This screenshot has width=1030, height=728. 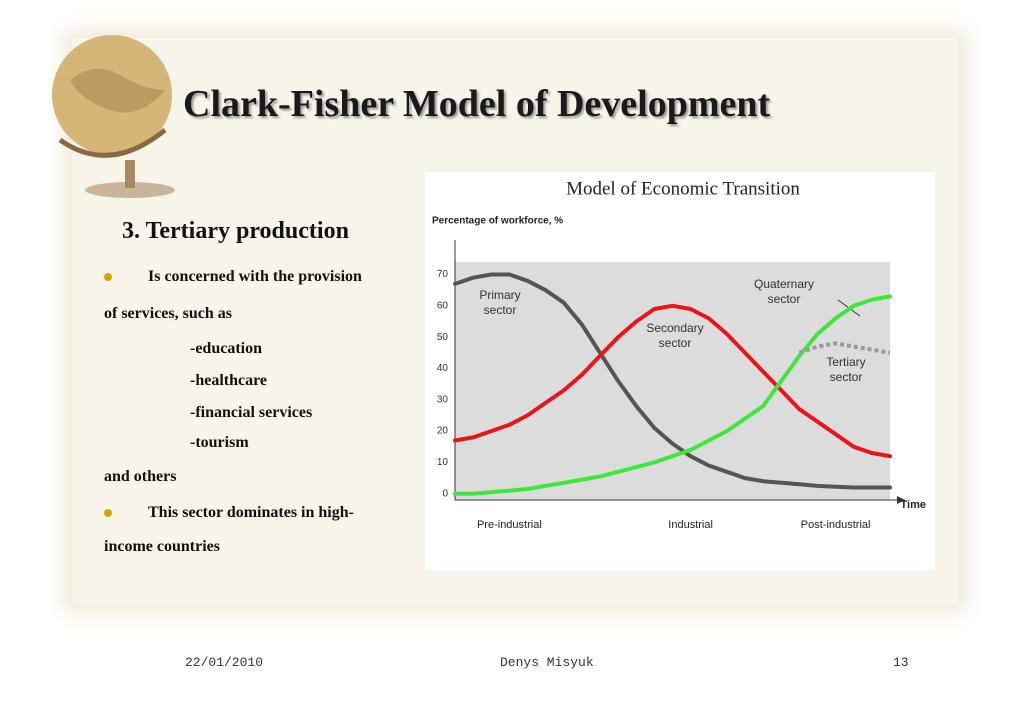 I want to click on text-line: This sector dominates in high-, so click(x=251, y=512).